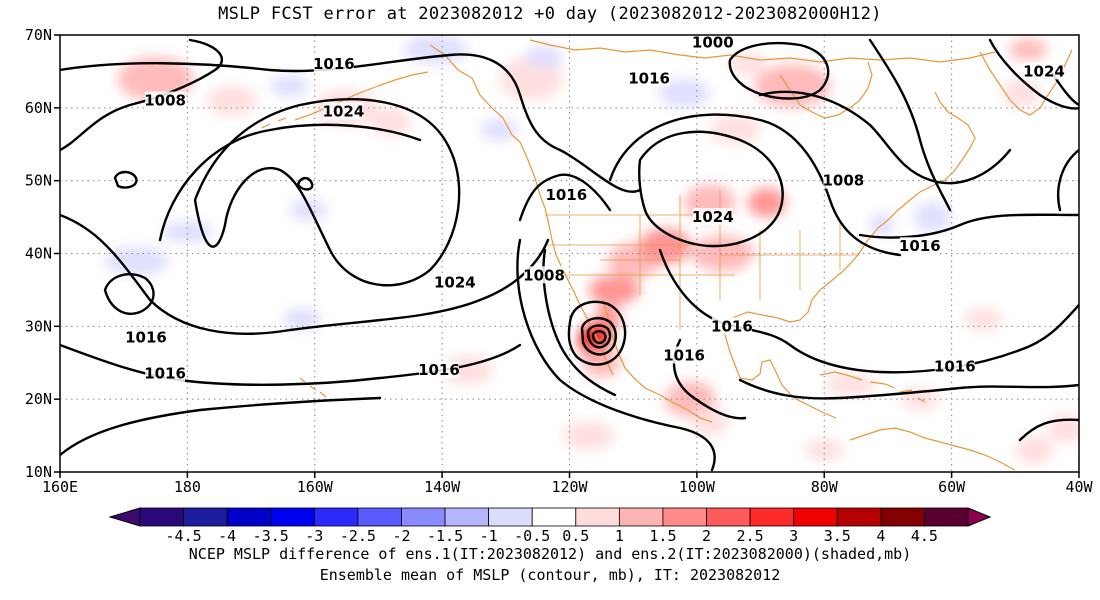  Describe the element at coordinates (1067, 180) in the screenshot. I see `contour-east-atlantic` at that location.